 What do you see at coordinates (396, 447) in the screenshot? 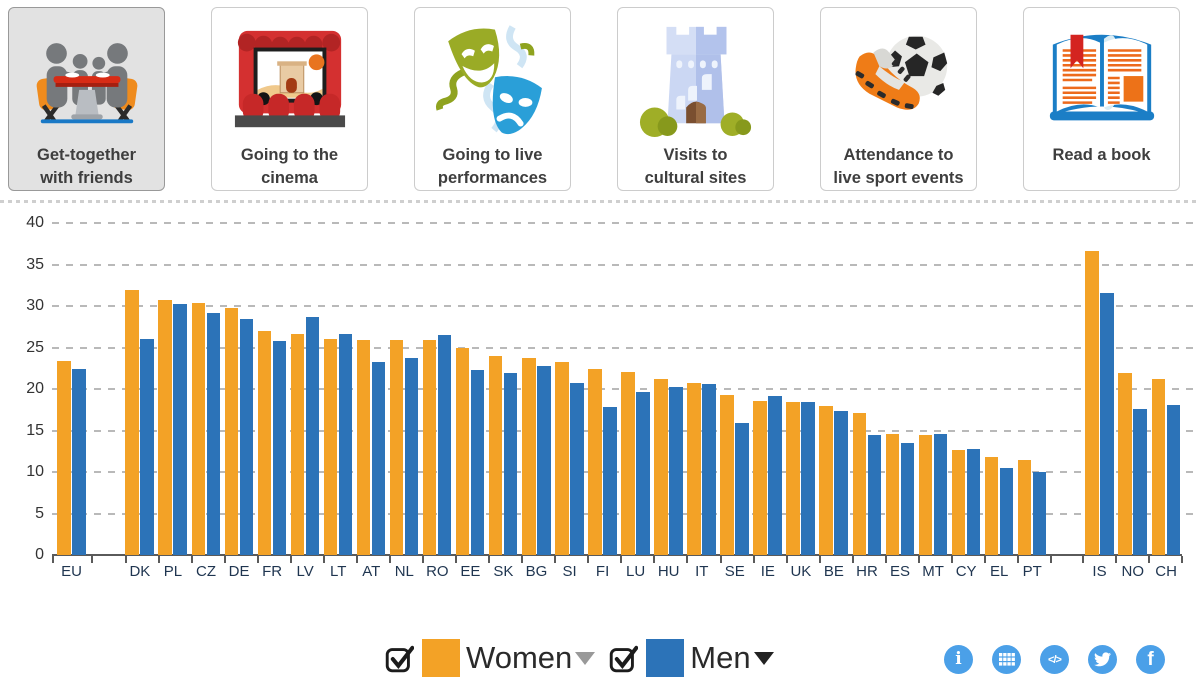
I see `bar-women-NL` at bounding box center [396, 447].